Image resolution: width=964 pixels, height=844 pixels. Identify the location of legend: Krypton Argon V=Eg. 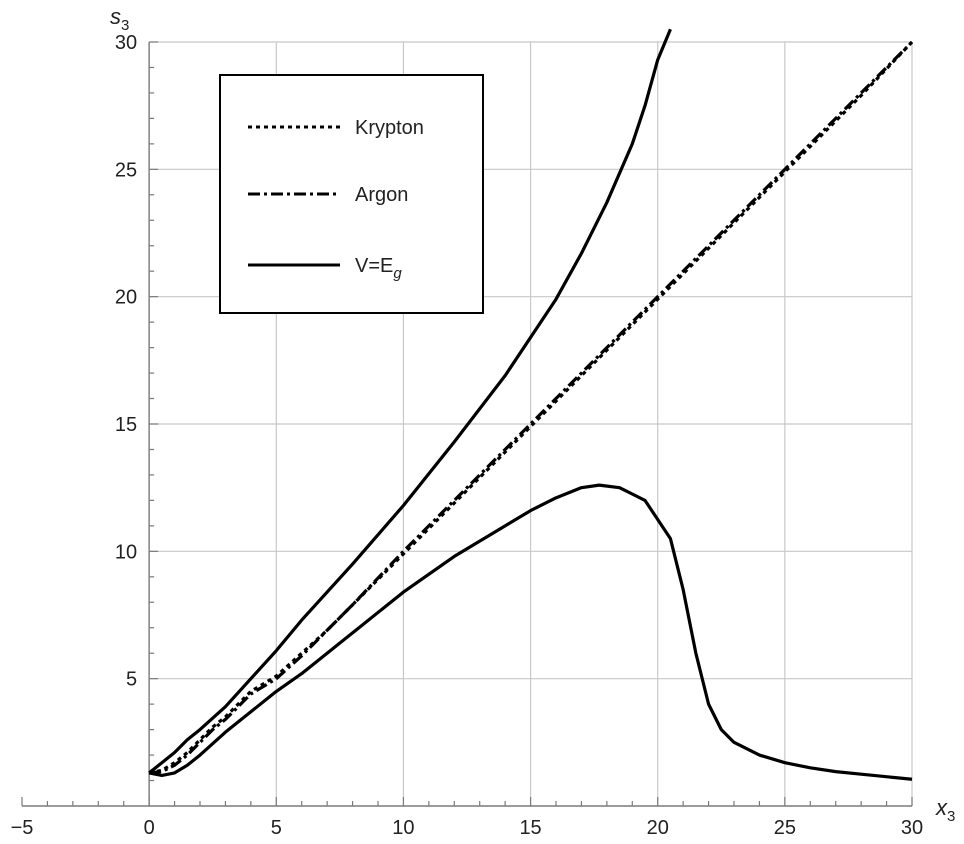
(351, 194).